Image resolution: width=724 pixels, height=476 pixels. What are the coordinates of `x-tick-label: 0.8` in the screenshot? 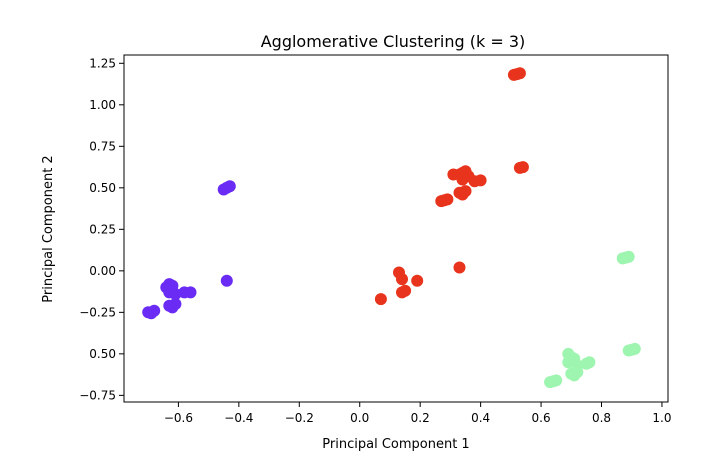 It's located at (601, 418).